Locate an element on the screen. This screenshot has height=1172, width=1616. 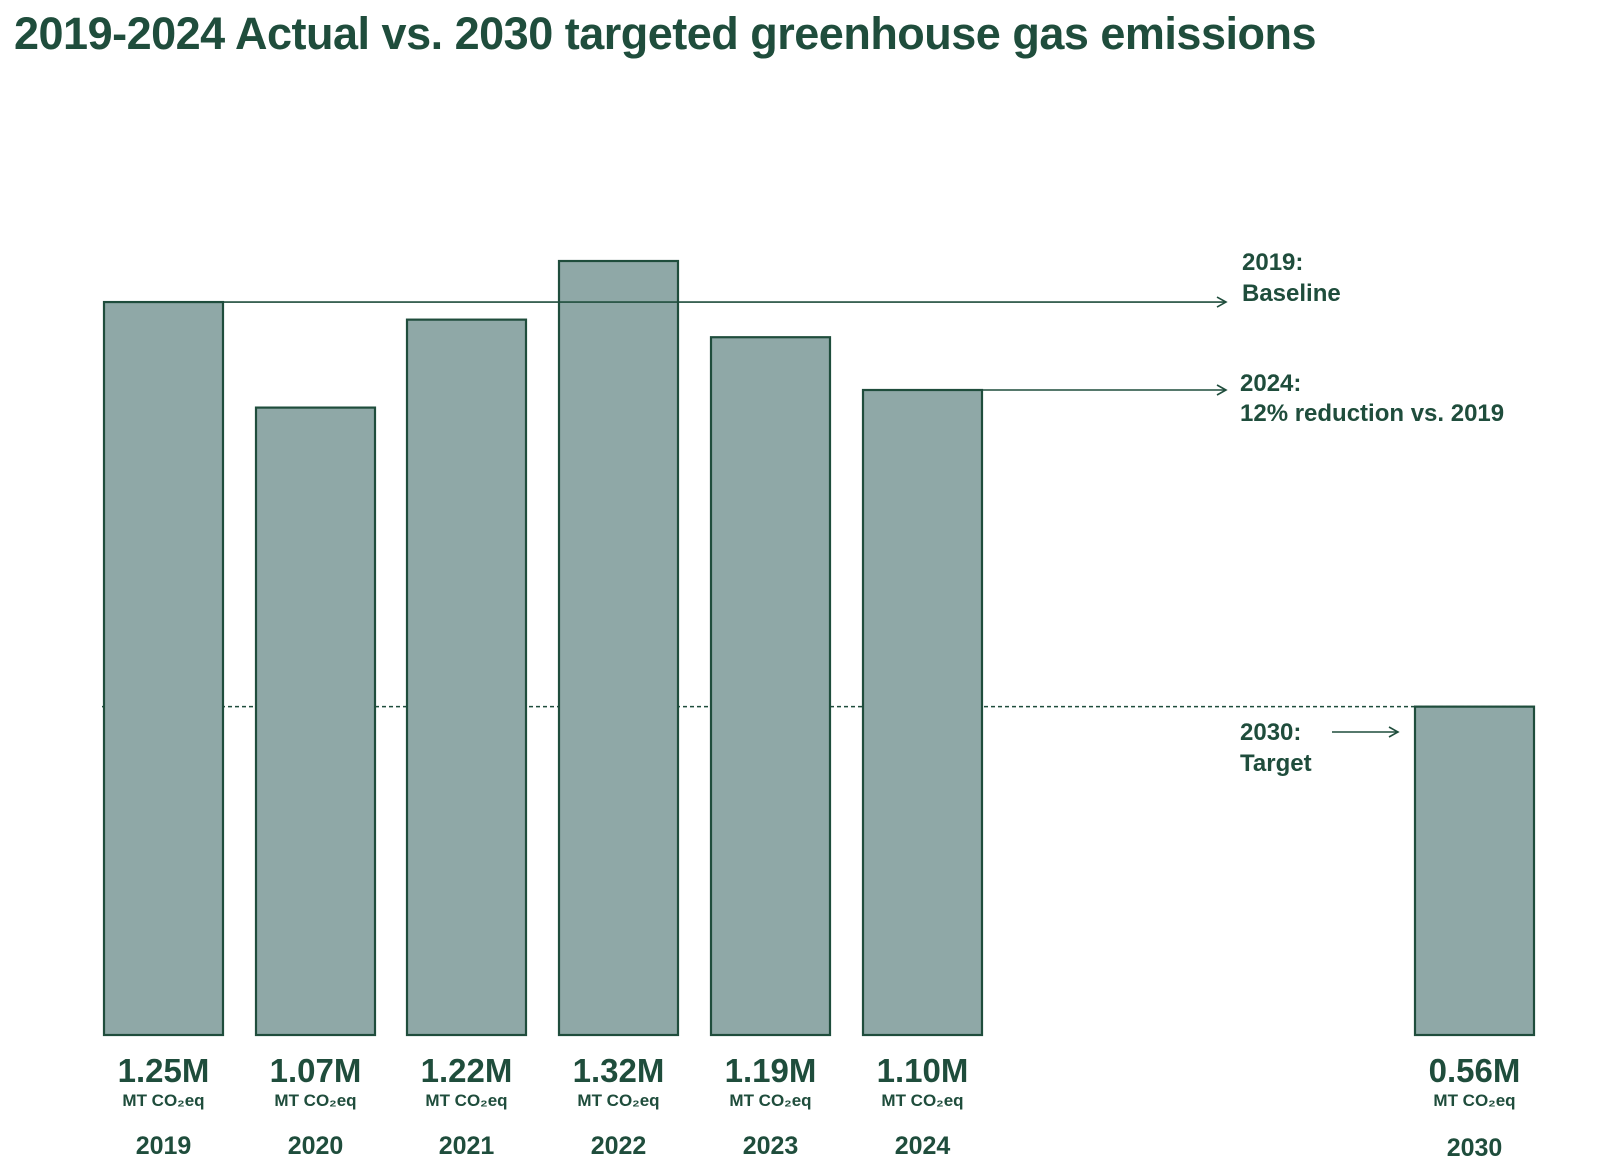
category-label-2019: 2019 is located at coordinates (164, 1146).